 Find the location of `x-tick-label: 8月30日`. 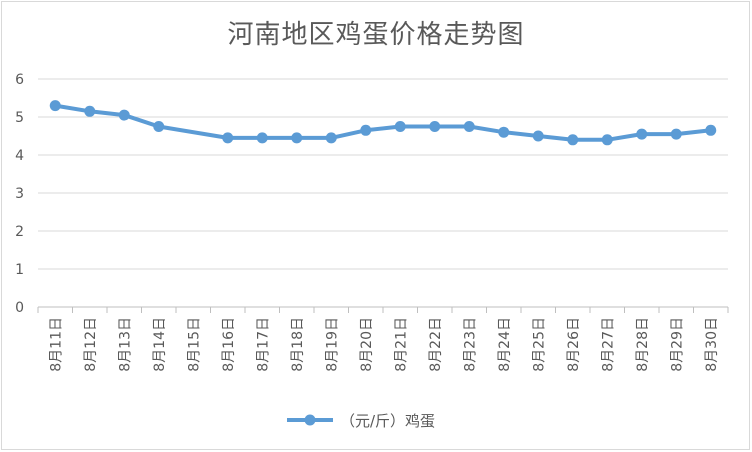

x-tick-label: 8月30日 is located at coordinates (712, 344).